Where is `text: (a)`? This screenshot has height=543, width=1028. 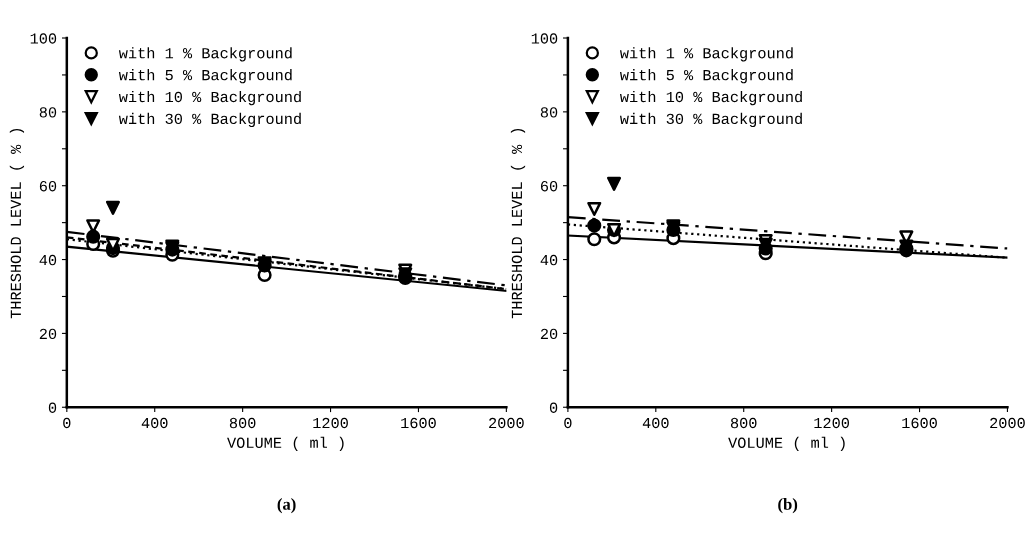
text: (a) is located at coordinates (286, 506).